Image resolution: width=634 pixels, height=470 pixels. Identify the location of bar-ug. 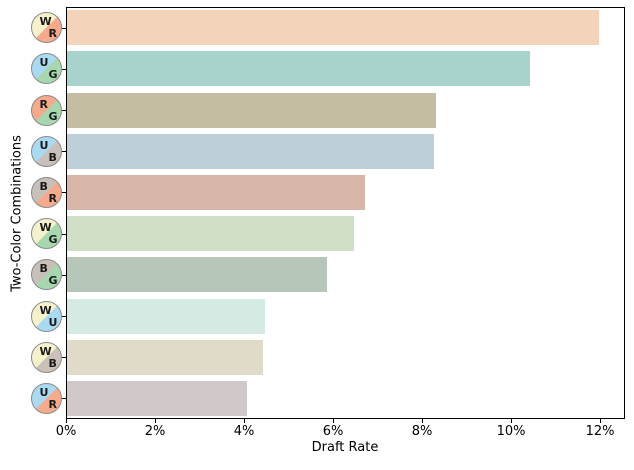
(298, 69).